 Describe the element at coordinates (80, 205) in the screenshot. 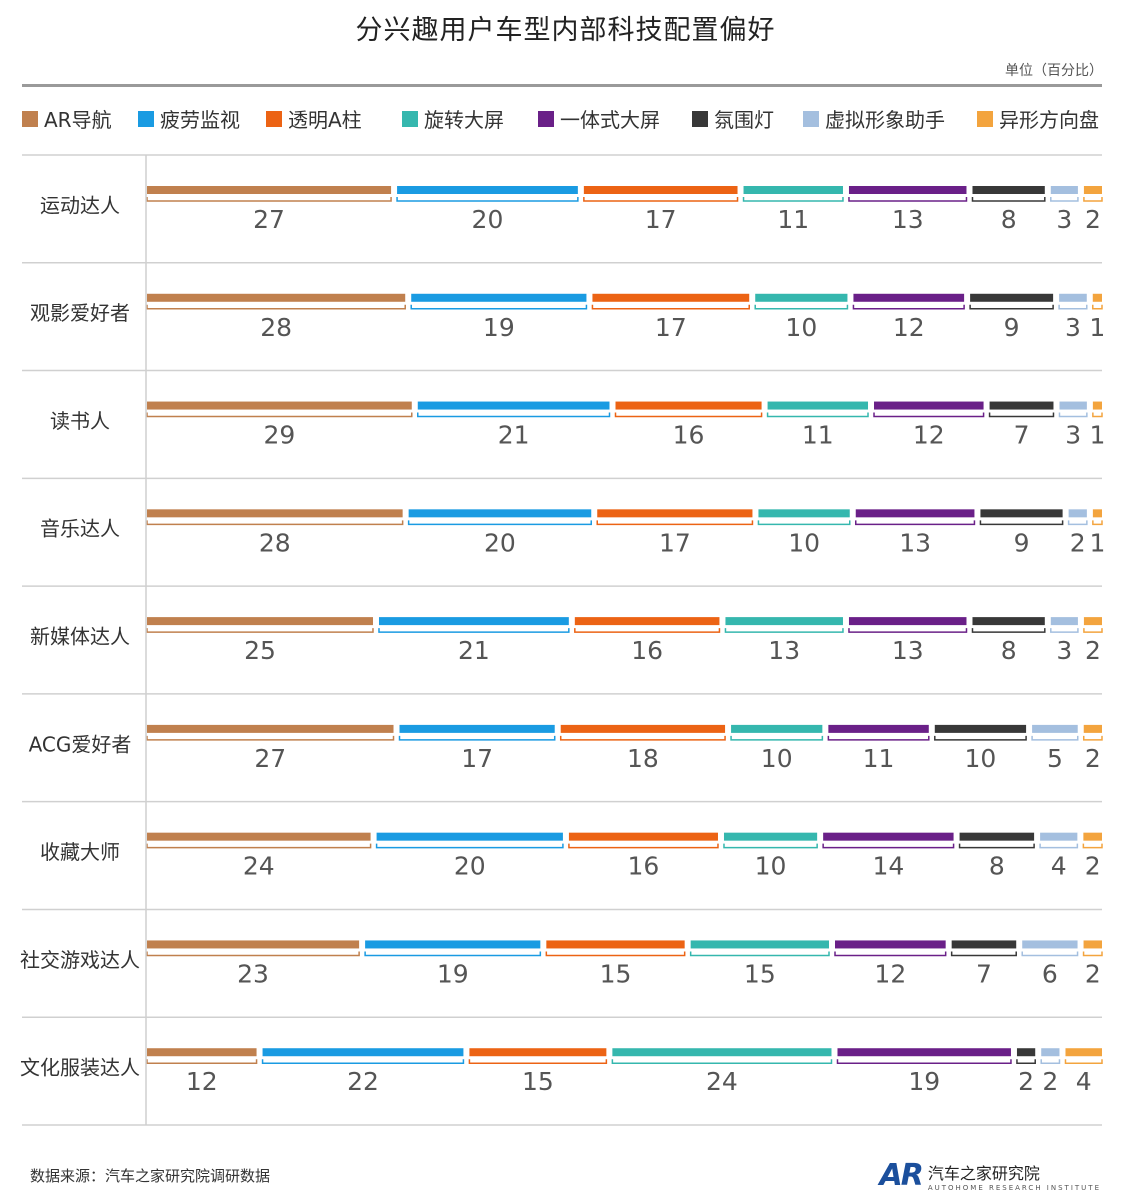

I see `category-label: 运动达人` at that location.